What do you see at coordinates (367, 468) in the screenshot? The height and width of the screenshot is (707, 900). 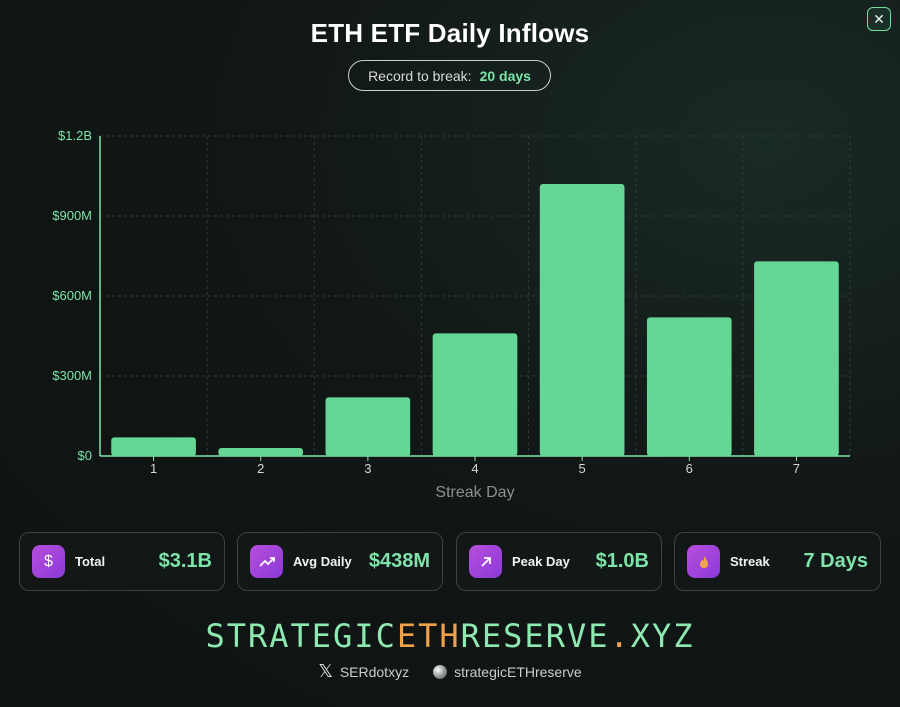 I see `x-tick-label: 3` at bounding box center [367, 468].